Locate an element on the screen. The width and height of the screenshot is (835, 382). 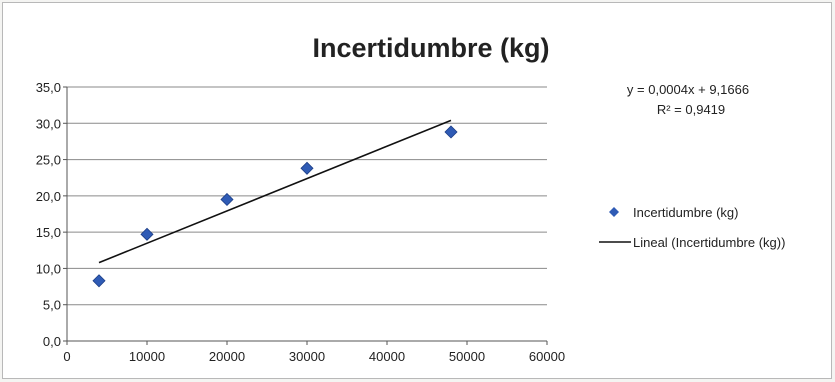
legend-label-scatter: Incertidumbre (kg) is located at coordinates (685, 212).